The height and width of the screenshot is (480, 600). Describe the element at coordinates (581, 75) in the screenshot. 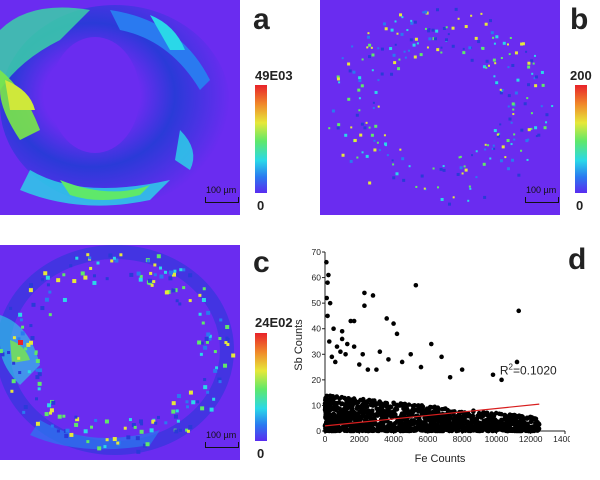

I see `colorbar-max: 200` at that location.